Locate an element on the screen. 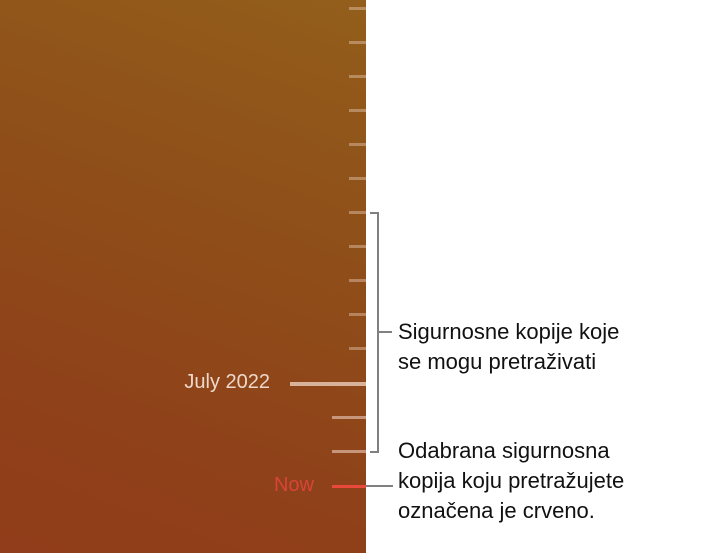 The image size is (716, 553). callout-text: se mogu pretraživati is located at coordinates (497, 361).